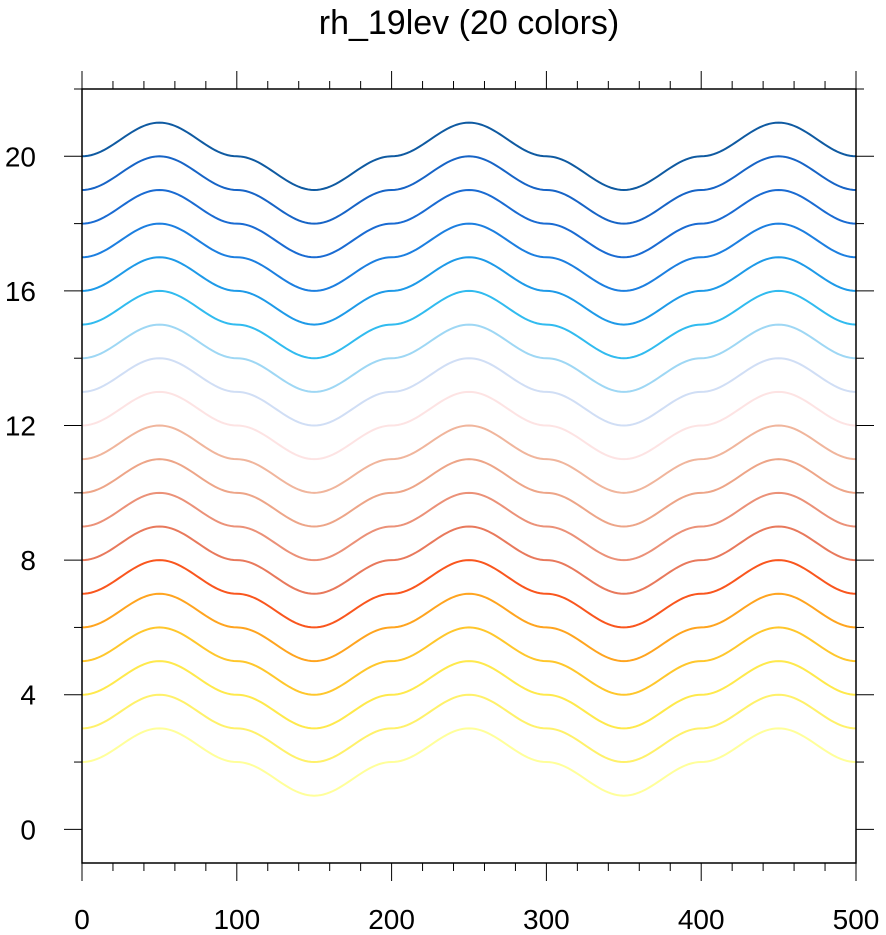 The height and width of the screenshot is (935, 886). What do you see at coordinates (236, 919) in the screenshot?
I see `x-tick-label: 100` at bounding box center [236, 919].